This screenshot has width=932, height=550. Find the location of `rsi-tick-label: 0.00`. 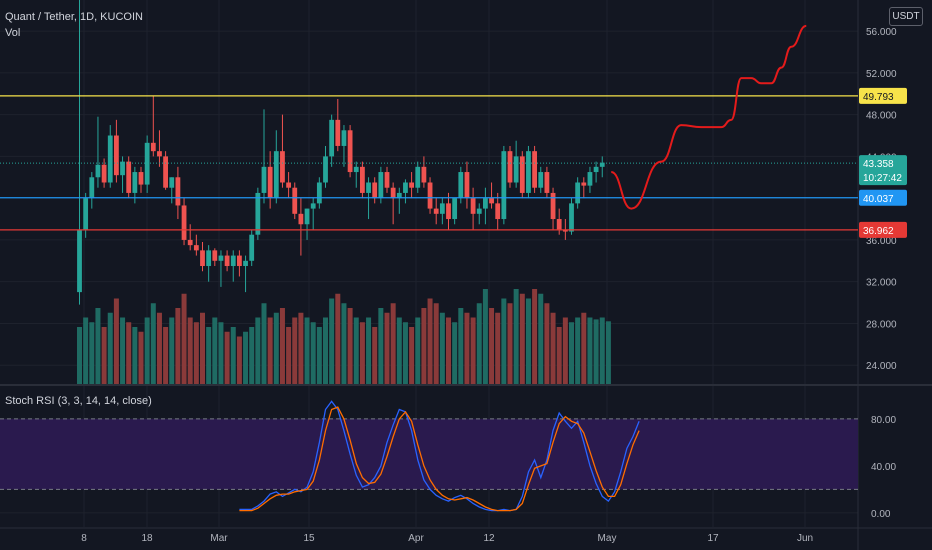

rsi-tick-label: 0.00 is located at coordinates (881, 514).